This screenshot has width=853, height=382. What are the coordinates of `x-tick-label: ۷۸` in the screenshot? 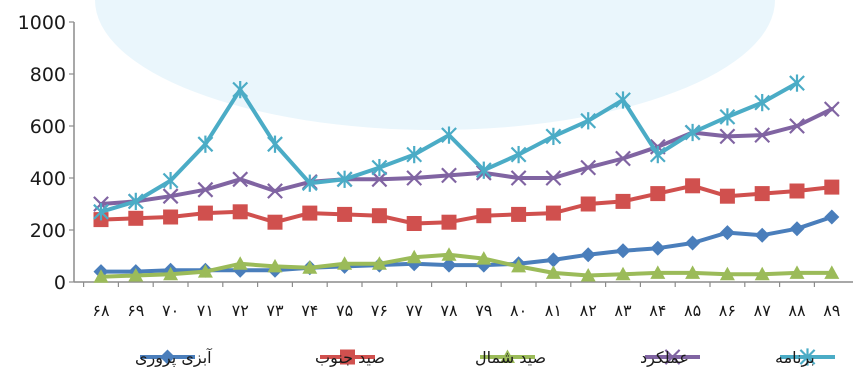 It's located at (449, 310).